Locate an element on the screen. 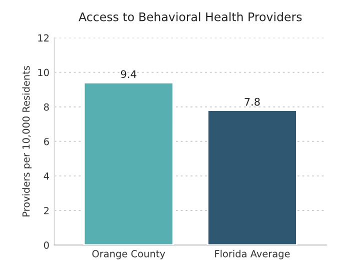  x-tick-label: Florida Average is located at coordinates (252, 255).